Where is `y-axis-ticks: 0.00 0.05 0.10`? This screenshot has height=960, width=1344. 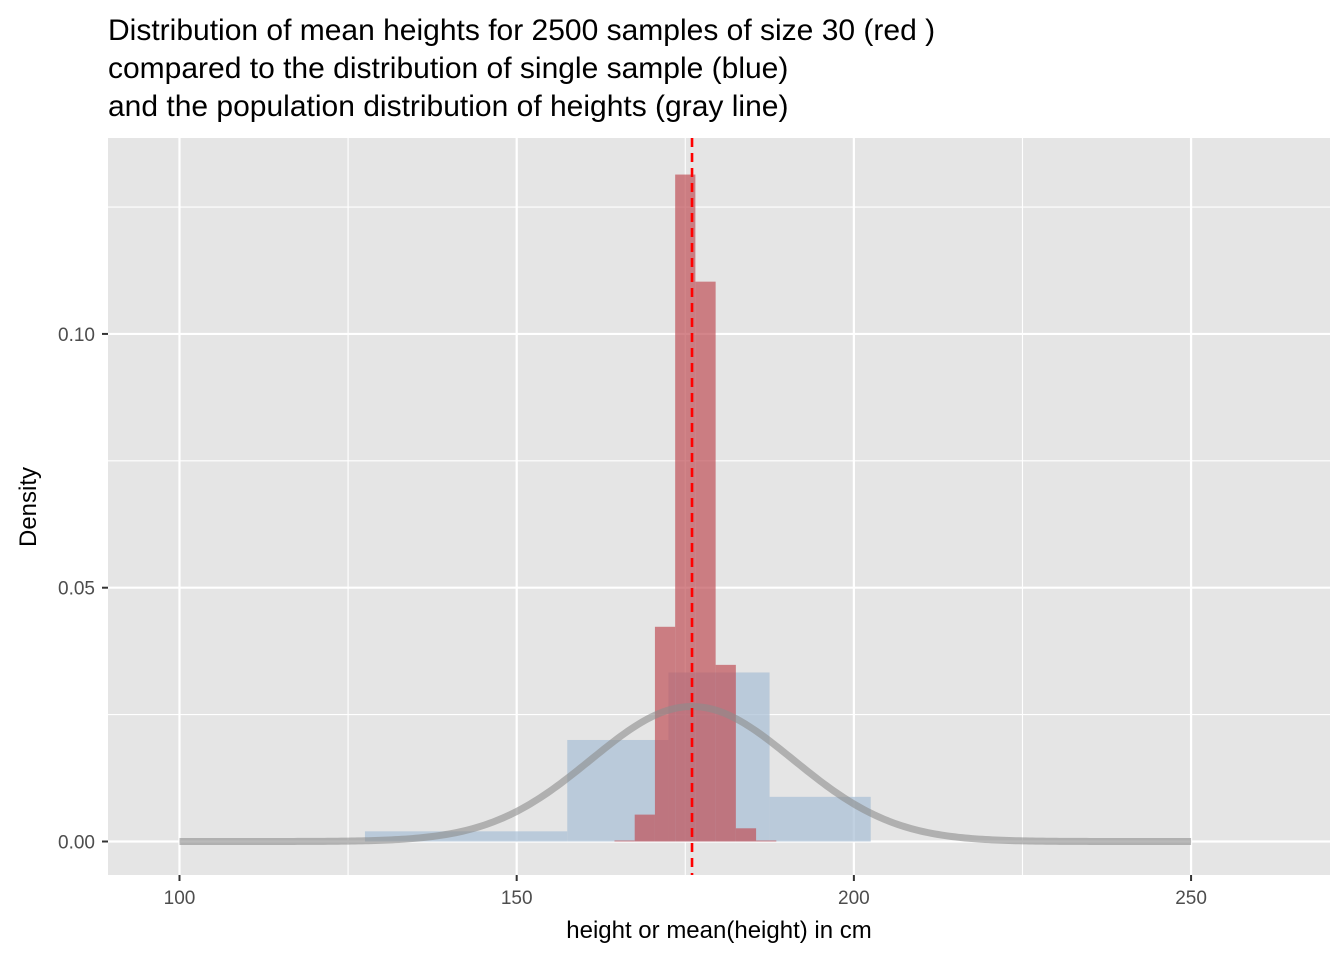
y-axis-ticks: 0.00 0.05 0.10 is located at coordinates (83, 589).